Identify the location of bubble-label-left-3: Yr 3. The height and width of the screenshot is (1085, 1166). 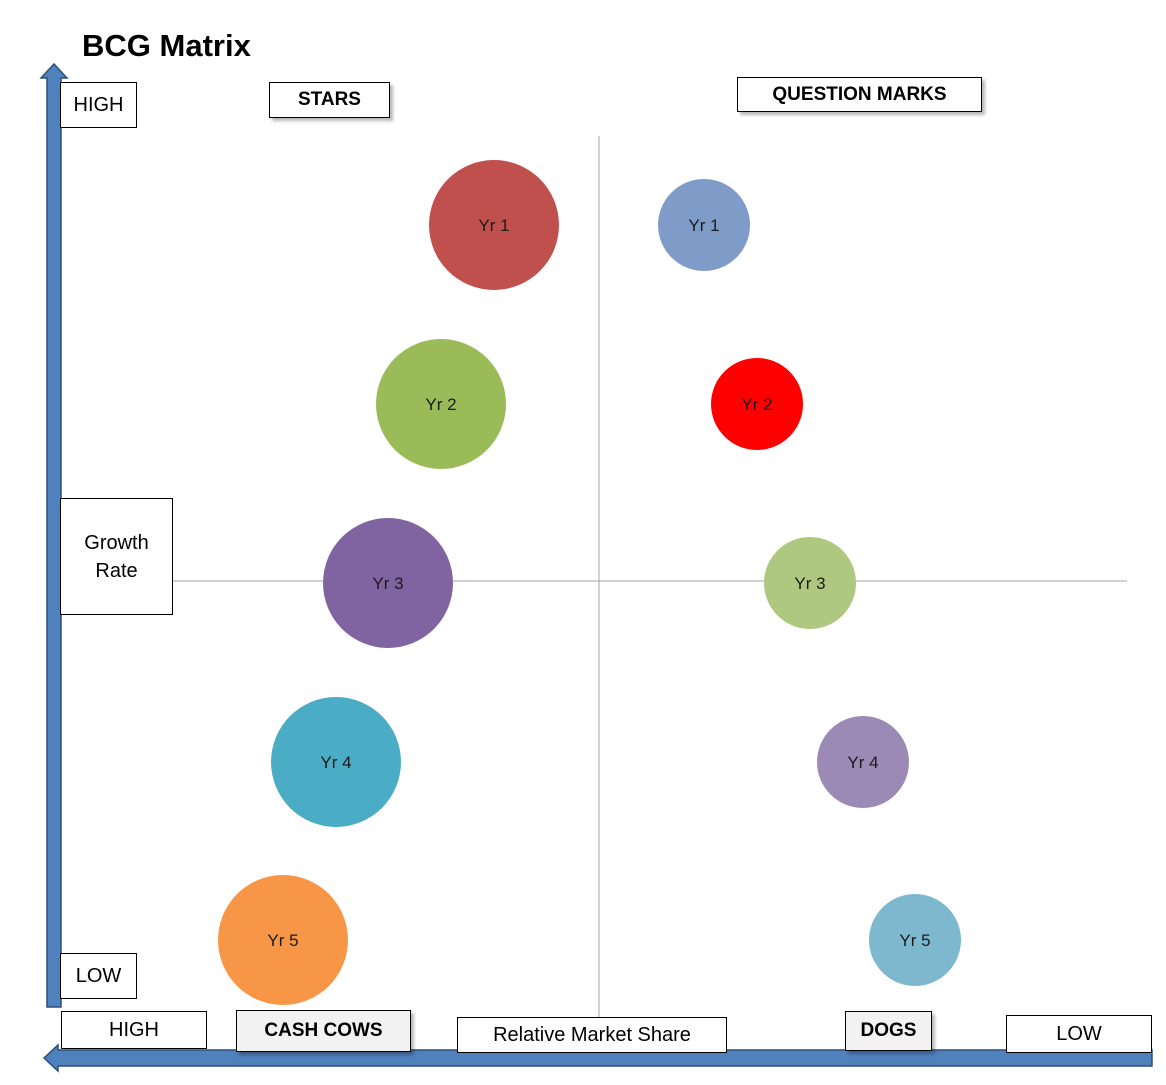
(387, 583).